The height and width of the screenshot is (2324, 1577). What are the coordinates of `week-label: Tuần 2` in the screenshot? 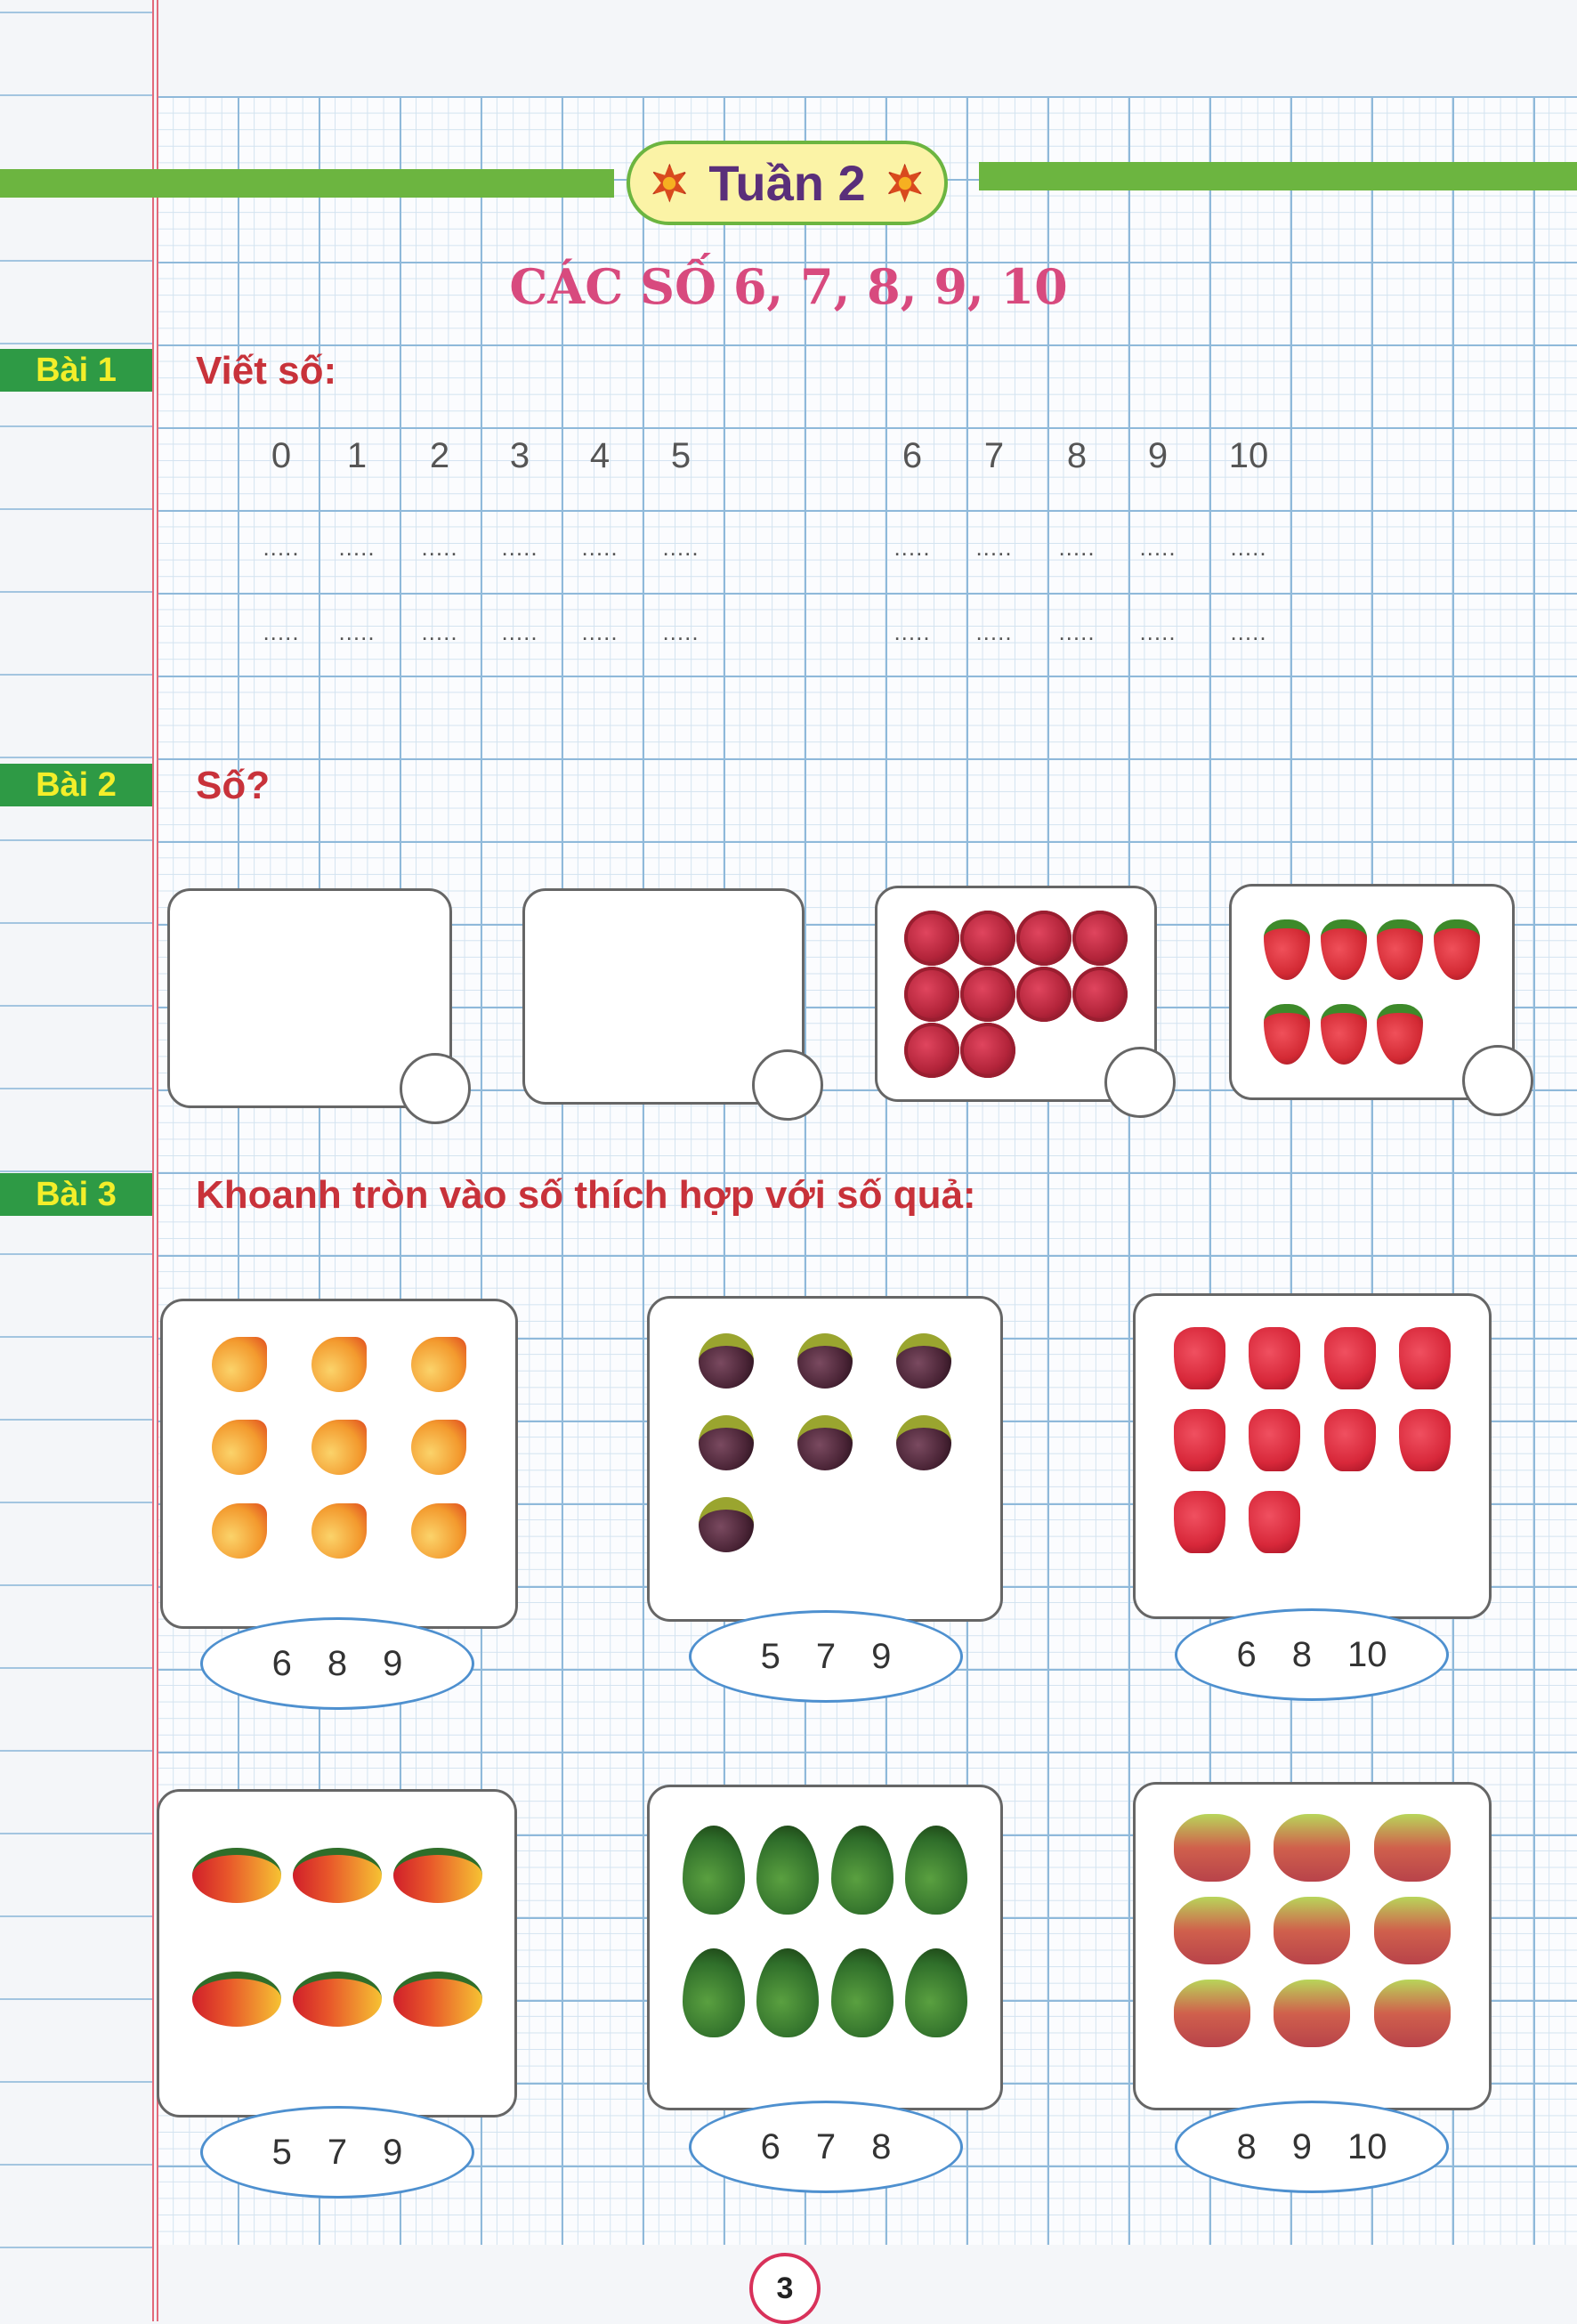 It's located at (787, 183).